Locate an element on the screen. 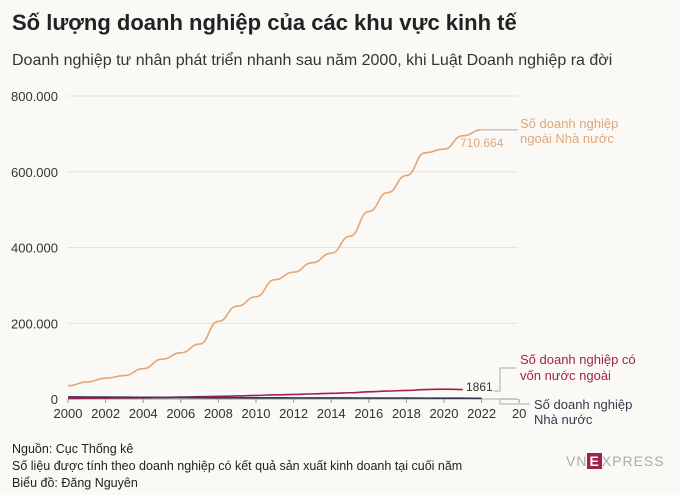 This screenshot has width=680, height=495. series-label: Nhà nước is located at coordinates (563, 419).